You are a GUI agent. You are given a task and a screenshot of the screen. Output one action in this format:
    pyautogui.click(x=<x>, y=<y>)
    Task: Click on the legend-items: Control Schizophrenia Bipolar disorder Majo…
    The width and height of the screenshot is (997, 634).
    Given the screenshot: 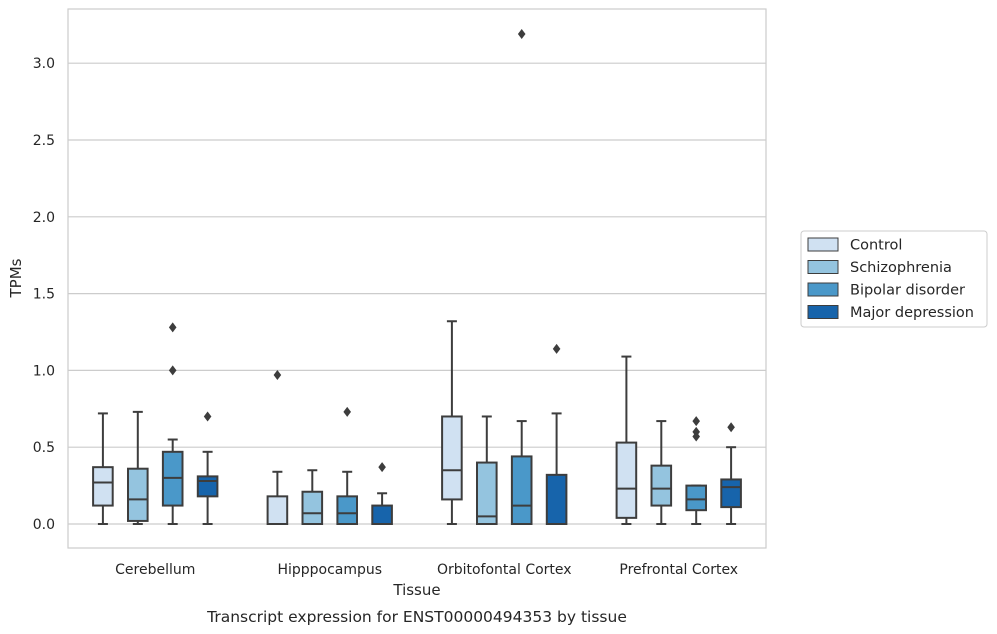 What is the action you would take?
    pyautogui.click(x=890, y=279)
    